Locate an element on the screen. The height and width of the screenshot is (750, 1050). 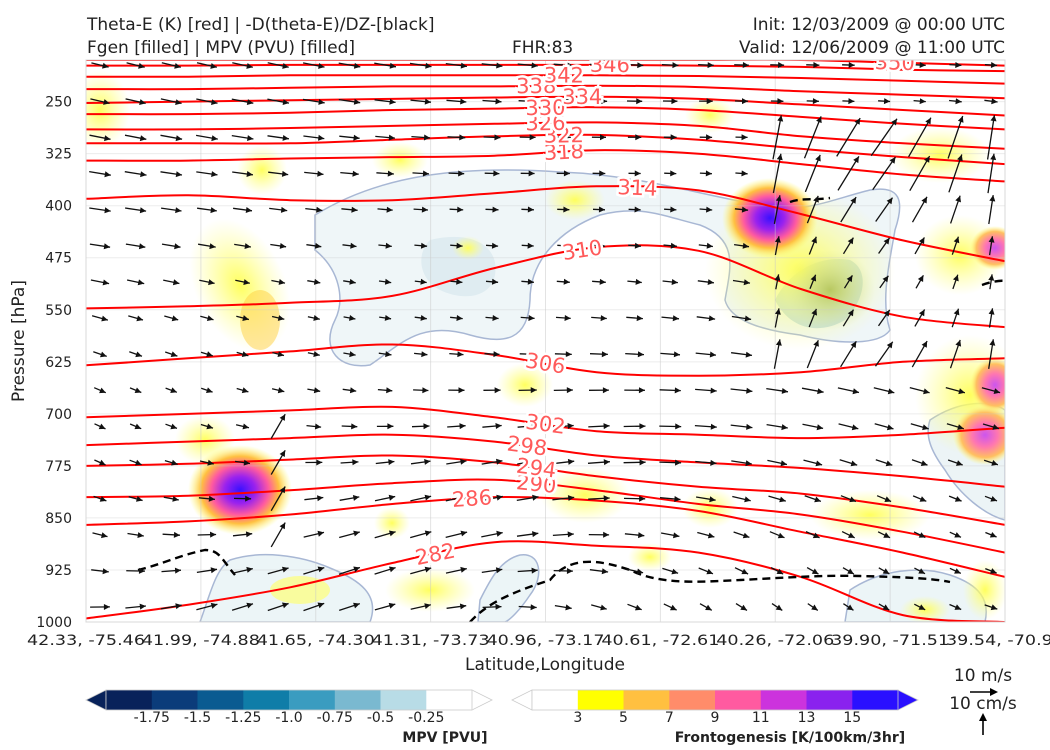
chart-title-line-2: Fgen [filled] | MPV (PVU) [filled] is located at coordinates (221, 48).